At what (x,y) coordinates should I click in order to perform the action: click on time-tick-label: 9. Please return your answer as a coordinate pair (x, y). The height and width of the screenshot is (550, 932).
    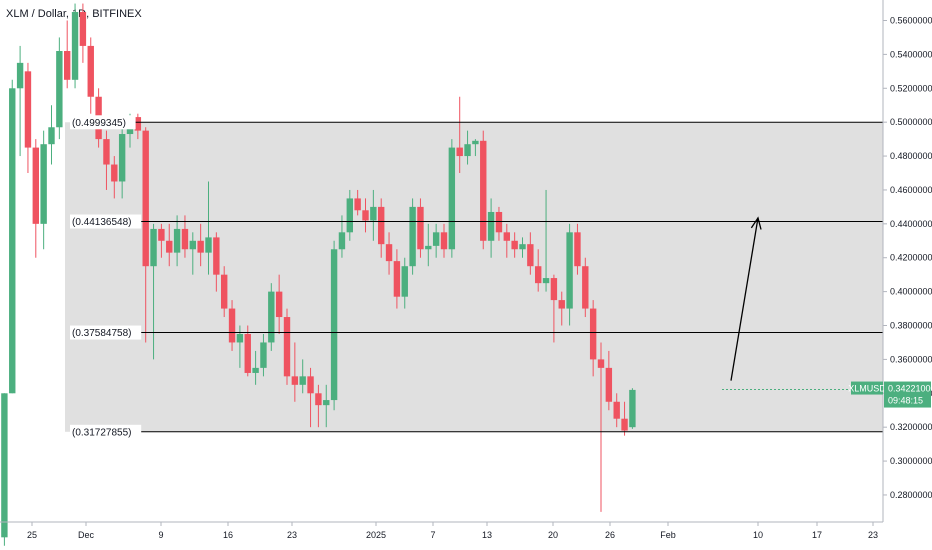
    Looking at the image, I should click on (160, 535).